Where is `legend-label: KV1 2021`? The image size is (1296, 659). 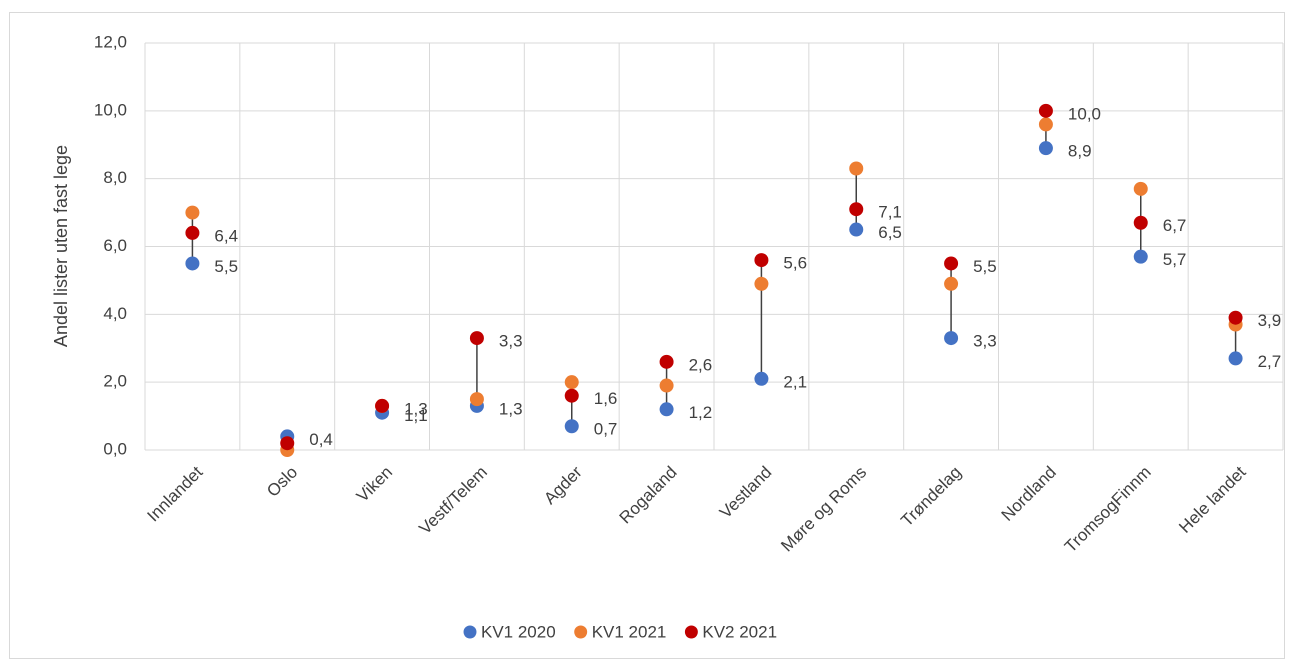 legend-label: KV1 2021 is located at coordinates (629, 631).